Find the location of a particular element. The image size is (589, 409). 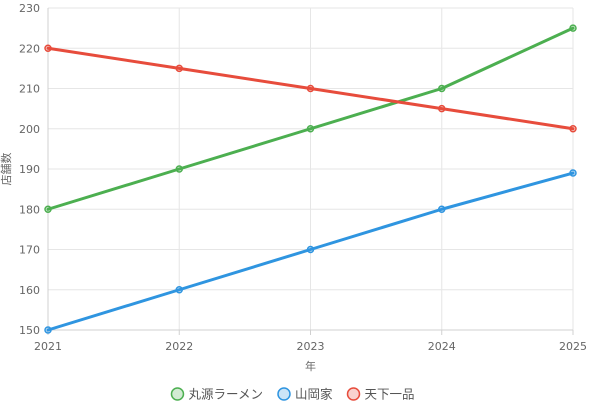

y-axis-title: 店舗数 is located at coordinates (6, 169).